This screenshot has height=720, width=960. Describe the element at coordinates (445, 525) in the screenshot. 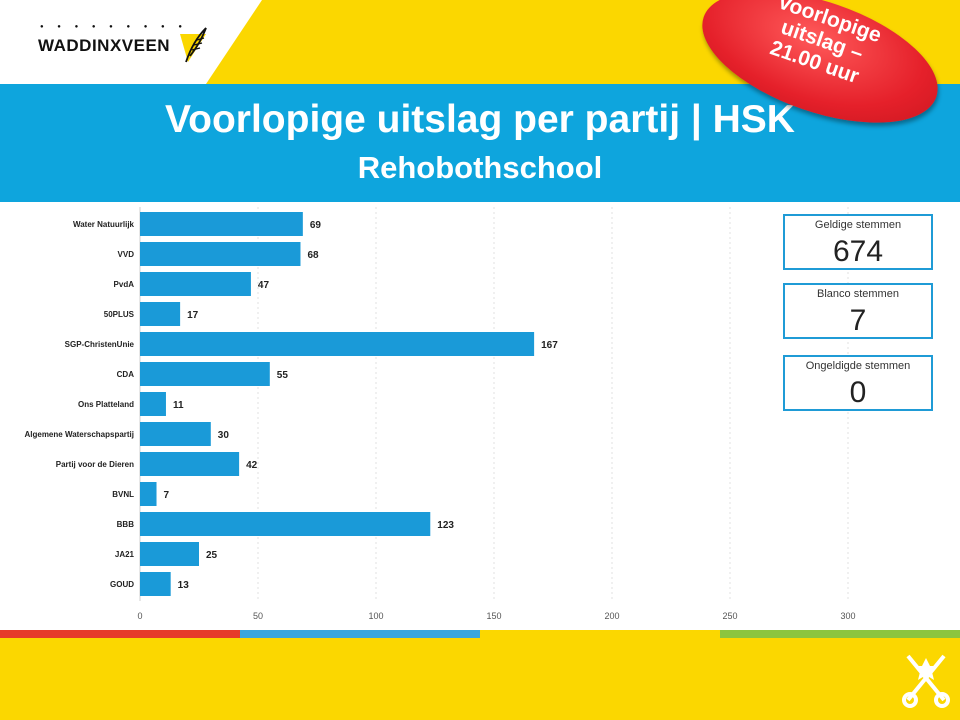

I see `data-label: 123` at that location.